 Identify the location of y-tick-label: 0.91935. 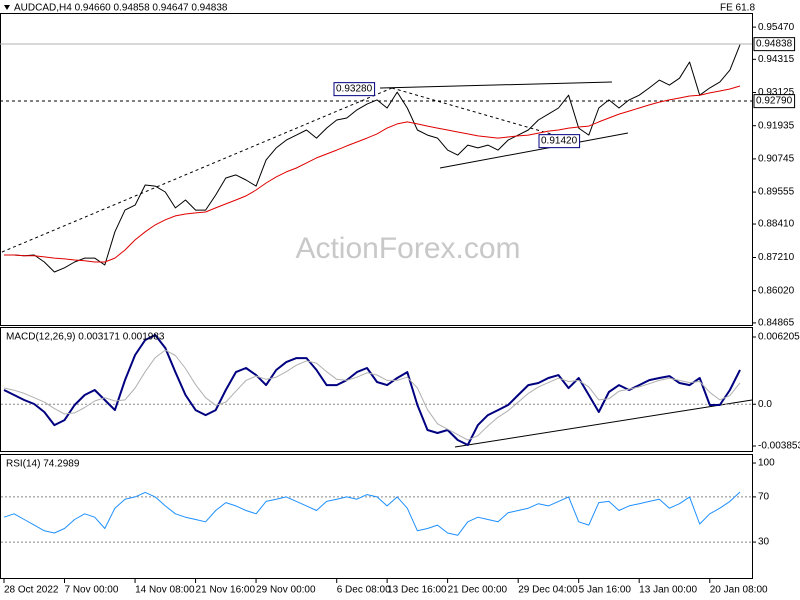
(776, 125).